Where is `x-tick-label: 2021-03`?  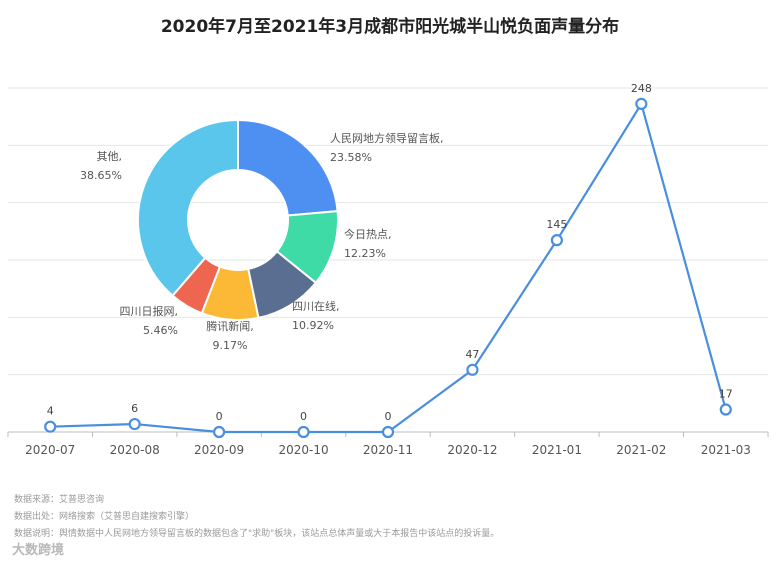 x-tick-label: 2021-03 is located at coordinates (726, 450).